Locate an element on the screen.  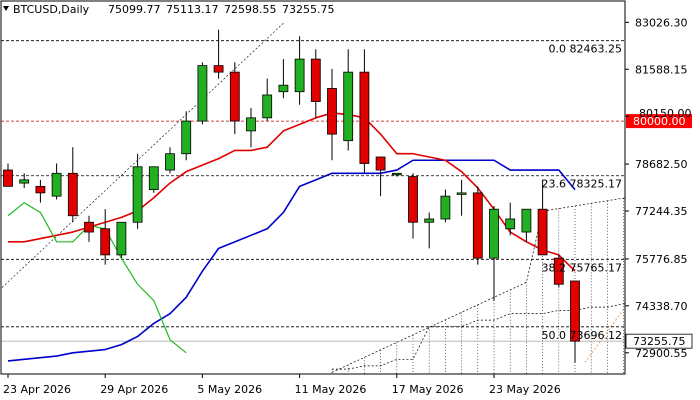
header-background is located at coordinates (166, 9).